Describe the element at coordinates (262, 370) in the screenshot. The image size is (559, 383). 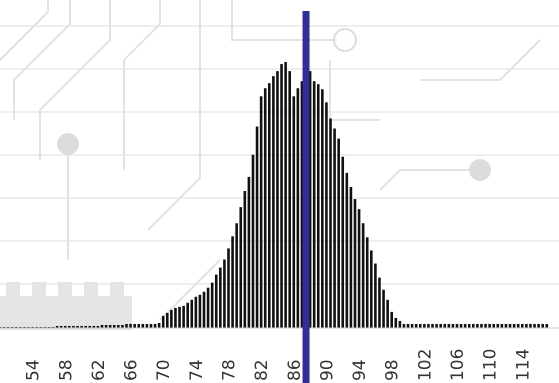
I see `x-tick-label: 82` at that location.